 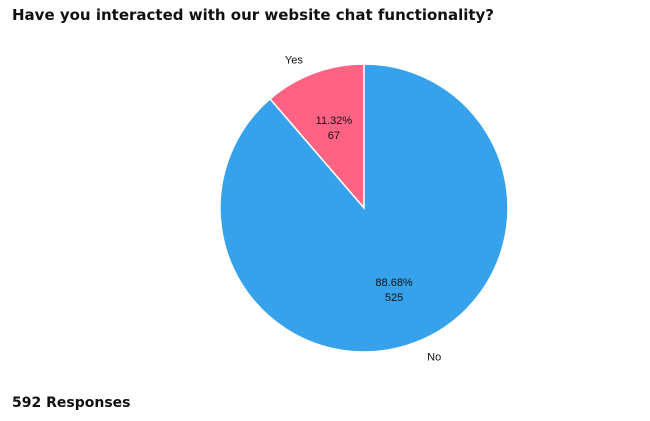 What do you see at coordinates (71, 403) in the screenshot?
I see `response-count: 592 Responses` at bounding box center [71, 403].